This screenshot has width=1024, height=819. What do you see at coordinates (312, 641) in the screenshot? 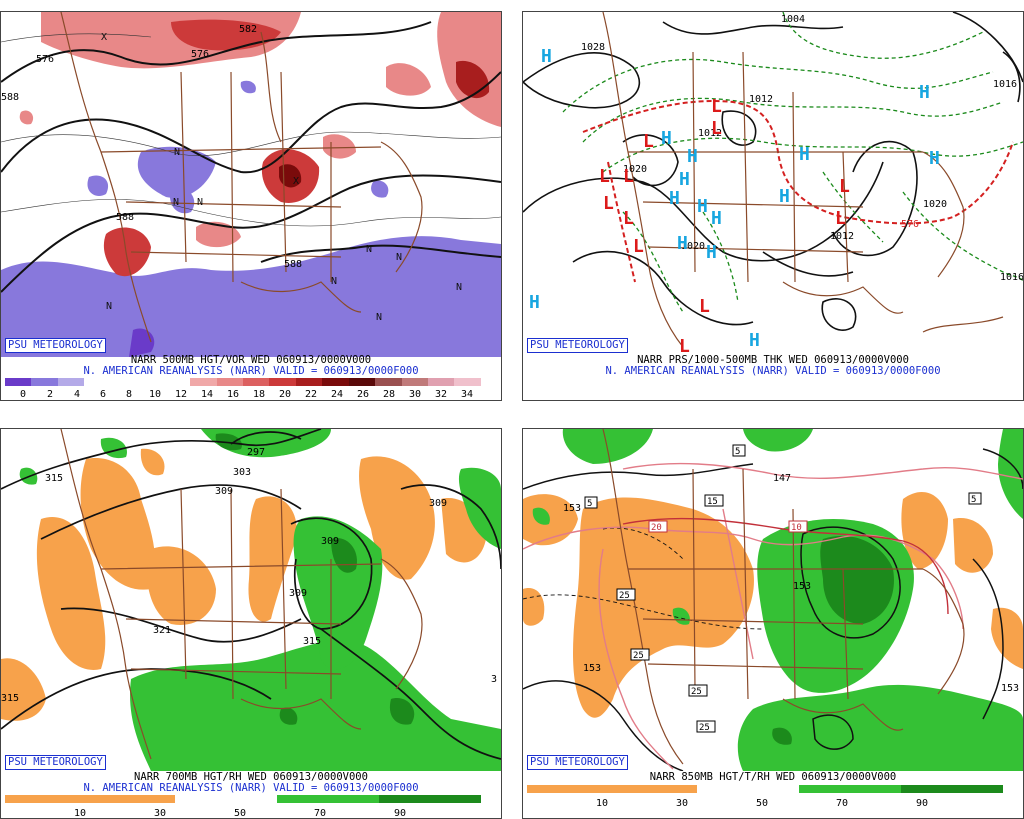
I see `contour-label: 315` at bounding box center [312, 641].